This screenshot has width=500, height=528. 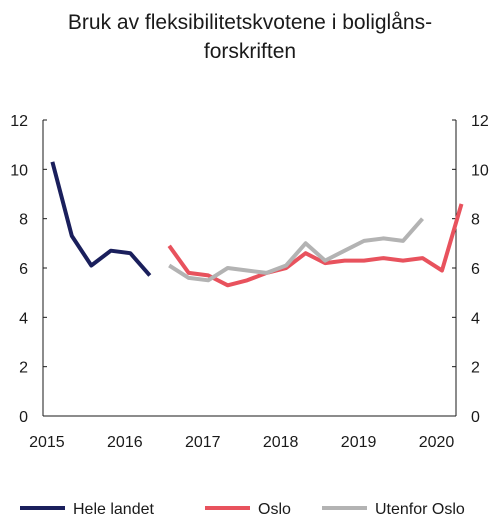 I want to click on y-tick-label-right: 8, so click(x=475, y=220).